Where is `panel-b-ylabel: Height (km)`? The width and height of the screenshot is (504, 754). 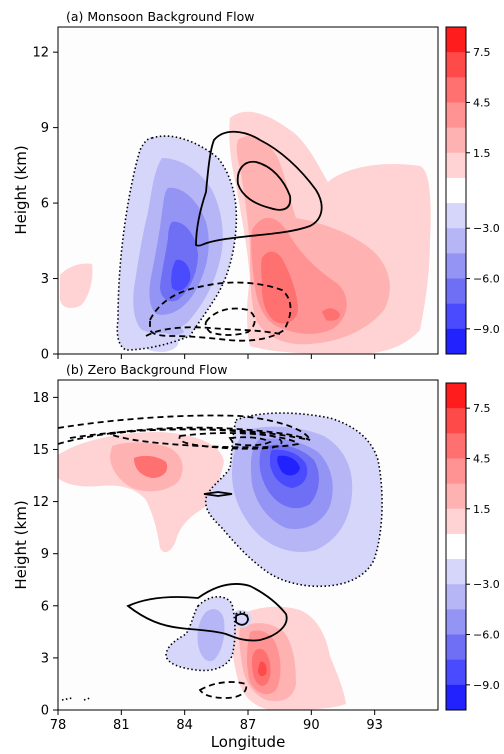
panel-b-ylabel: Height (km) is located at coordinates (21, 544).